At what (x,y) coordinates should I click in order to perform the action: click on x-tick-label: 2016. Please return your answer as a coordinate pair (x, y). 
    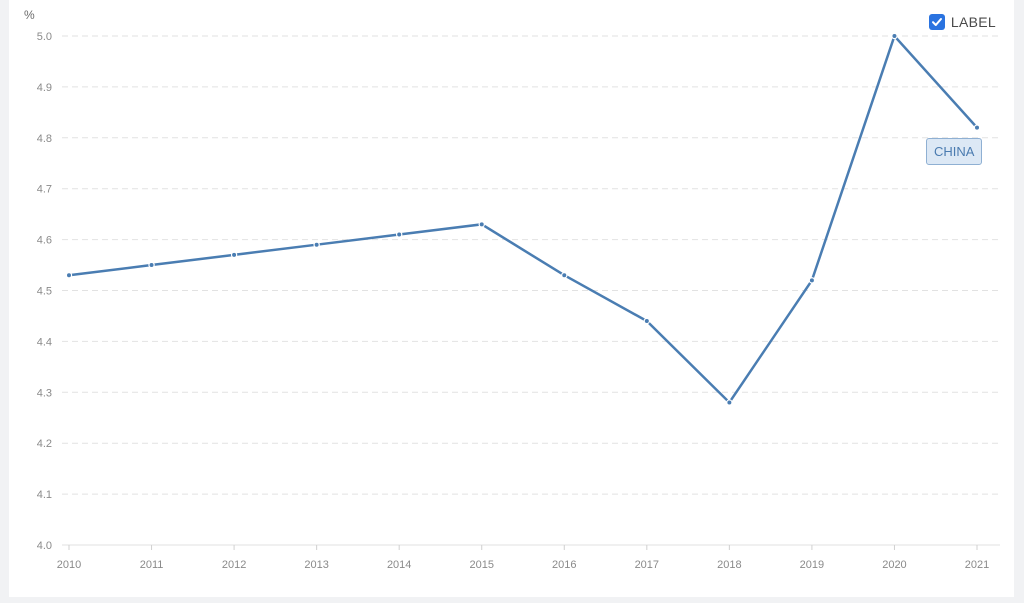
    Looking at the image, I should click on (564, 565).